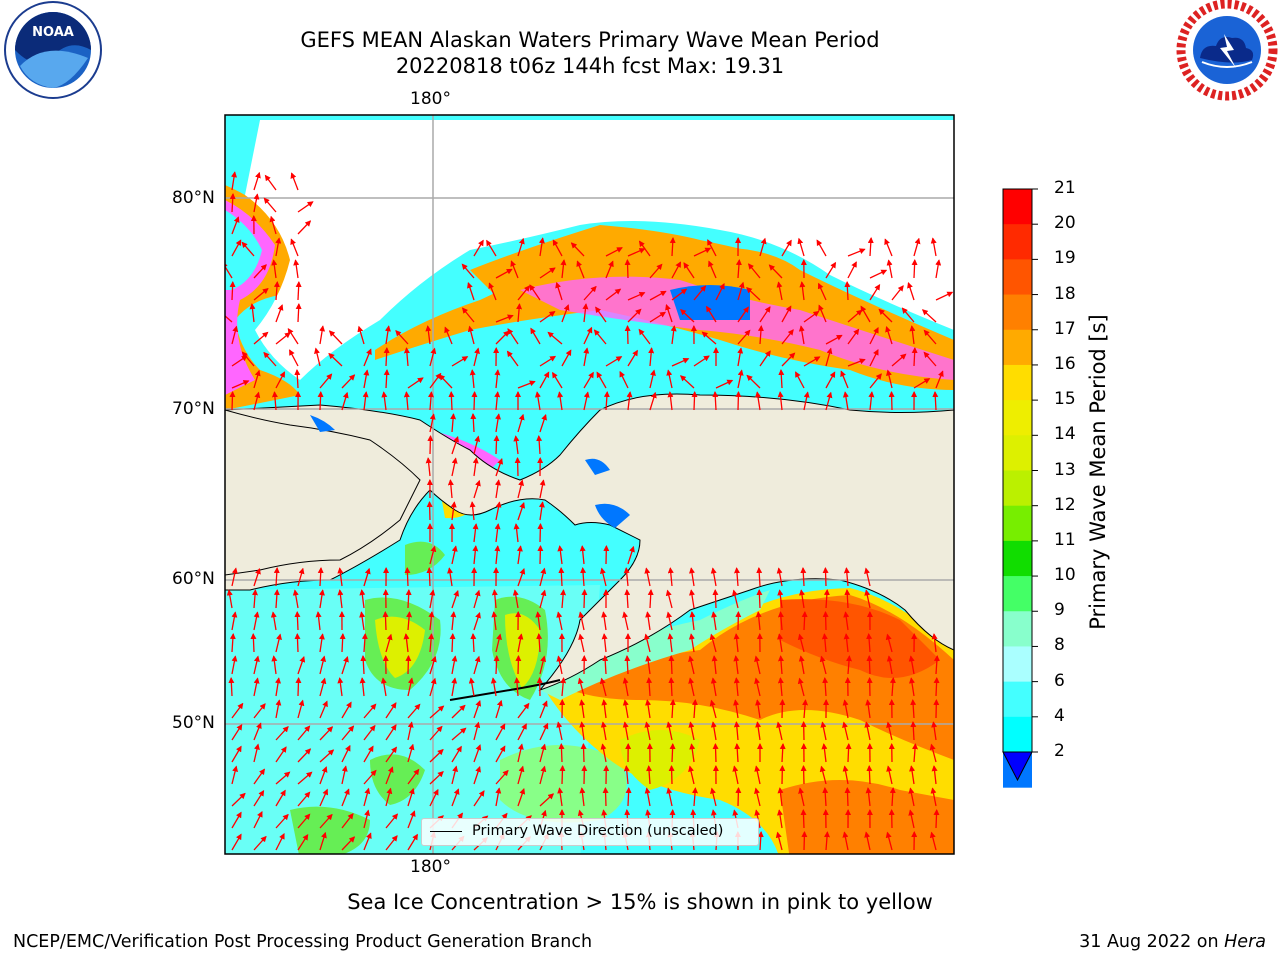  What do you see at coordinates (1065, 469) in the screenshot?
I see `colorbar-tick-label: 13` at bounding box center [1065, 469].